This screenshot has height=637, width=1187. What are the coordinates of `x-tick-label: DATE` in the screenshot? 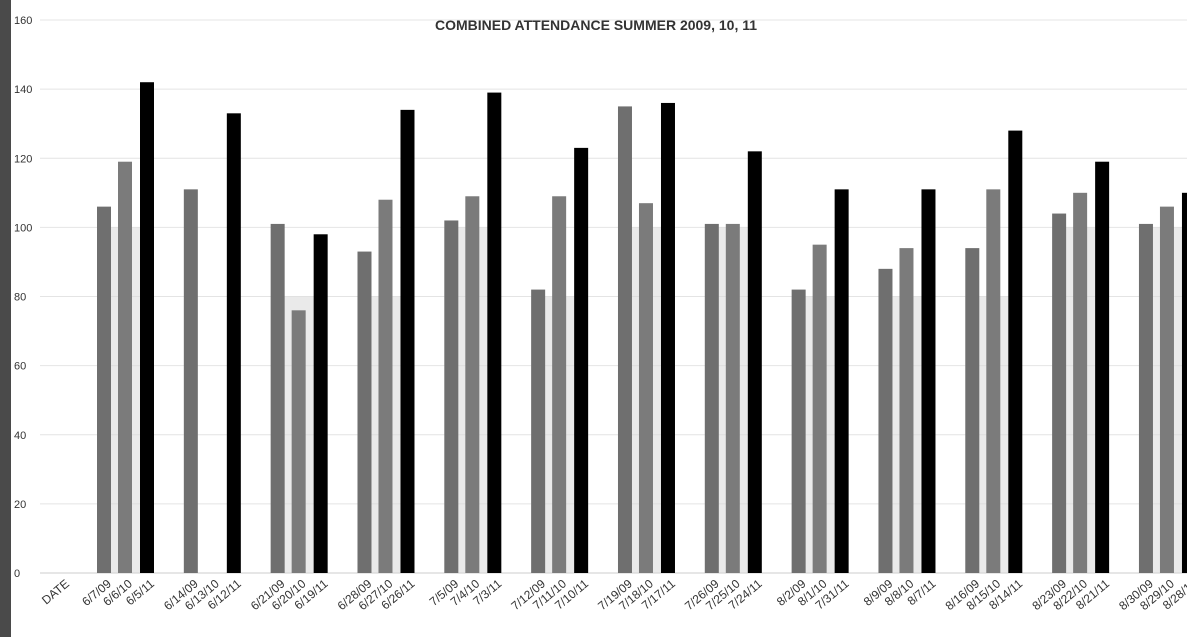 It's located at (55, 592).